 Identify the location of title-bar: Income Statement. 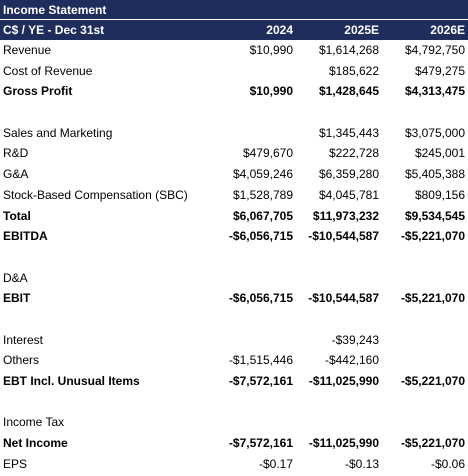
(234, 10).